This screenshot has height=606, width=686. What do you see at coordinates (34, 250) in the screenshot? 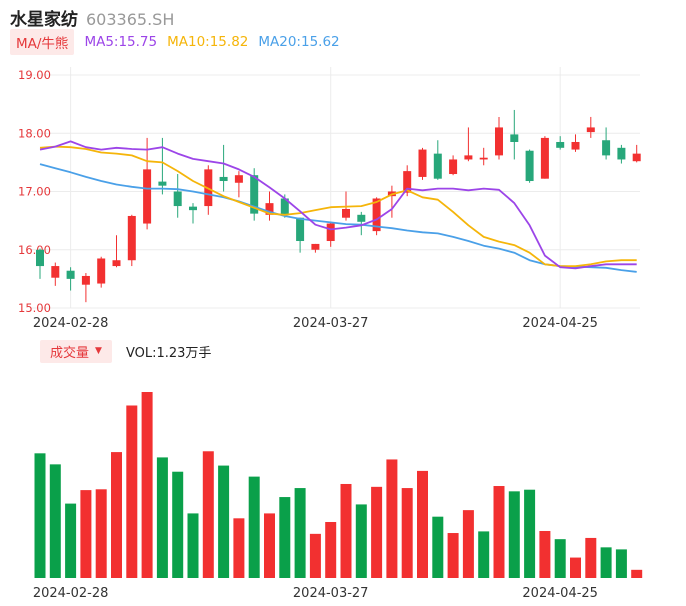
I see `price-tick-label: 16.00` at bounding box center [34, 250].